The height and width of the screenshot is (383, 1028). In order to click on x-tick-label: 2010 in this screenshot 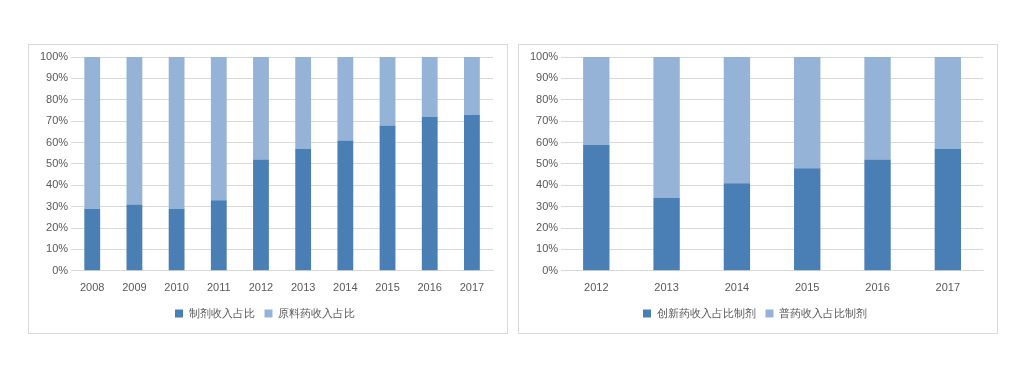, I will do `click(176, 287)`.